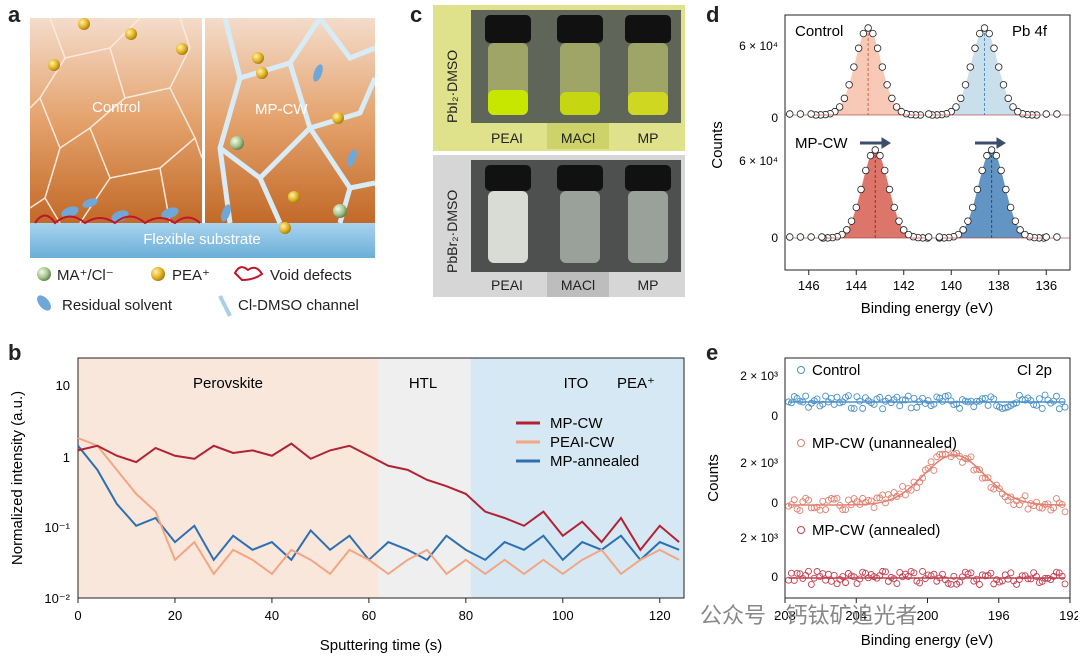 This screenshot has height=658, width=1080. I want to click on b-xtick-label-2: 40, so click(272, 615).